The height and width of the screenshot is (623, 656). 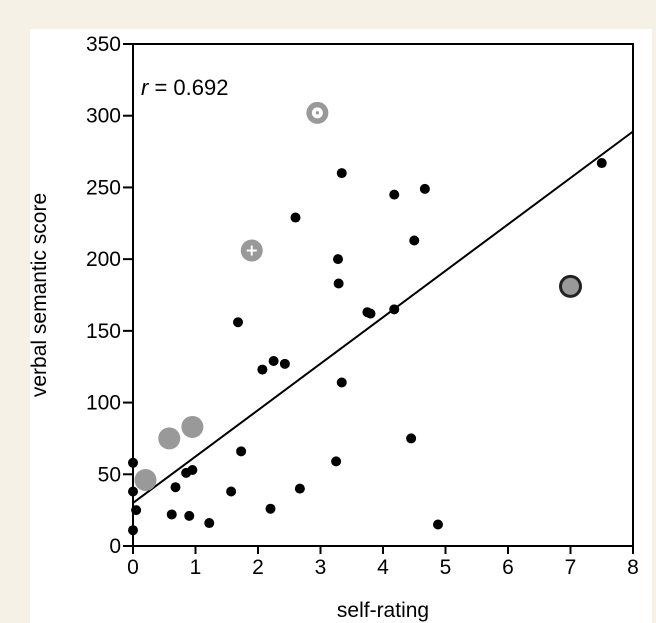 What do you see at coordinates (103, 187) in the screenshot?
I see `y-tick-label: 250` at bounding box center [103, 187].